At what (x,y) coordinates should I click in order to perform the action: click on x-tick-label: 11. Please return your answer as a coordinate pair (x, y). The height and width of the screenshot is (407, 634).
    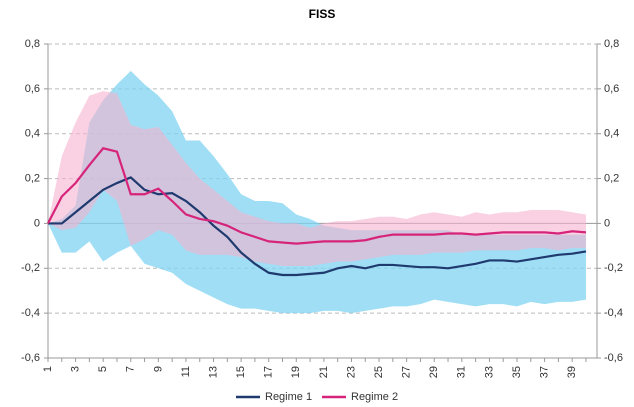
    Looking at the image, I should click on (186, 371).